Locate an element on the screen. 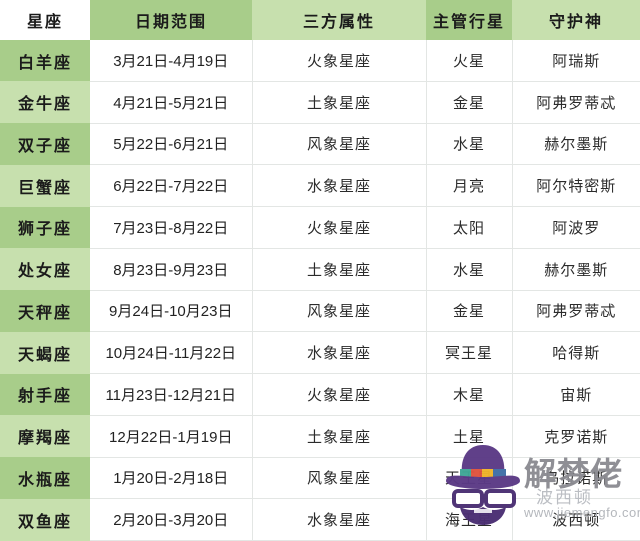 This screenshot has height=541, width=640. table-row: 天蝎座 10月24日-11月22日 水象星座 冥王星 哈得斯 is located at coordinates (320, 352).